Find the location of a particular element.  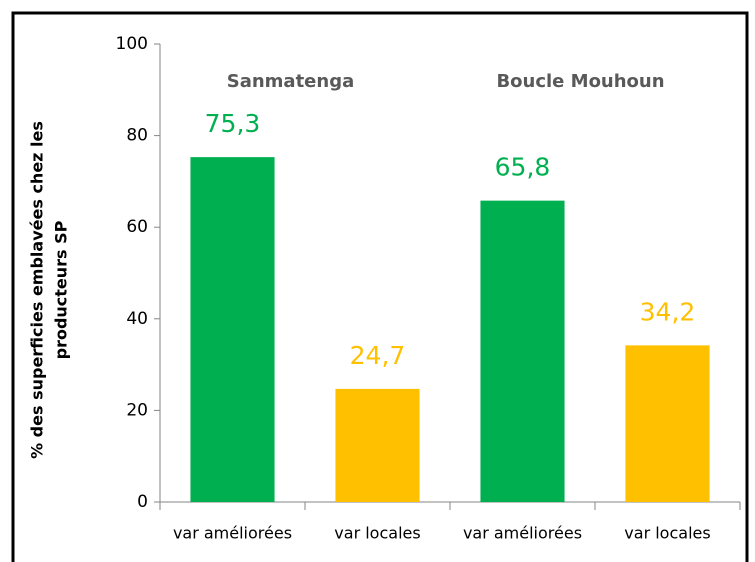

data-label: 65,8 is located at coordinates (523, 167).